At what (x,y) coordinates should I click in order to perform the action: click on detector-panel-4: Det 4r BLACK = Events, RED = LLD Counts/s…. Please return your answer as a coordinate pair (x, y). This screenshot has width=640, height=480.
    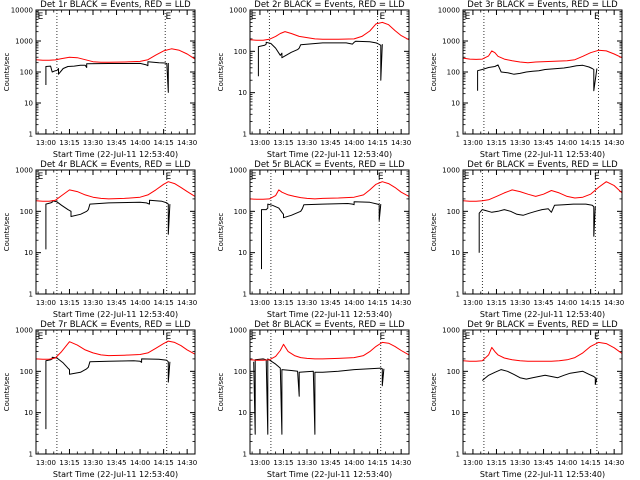
    Looking at the image, I should click on (100, 239).